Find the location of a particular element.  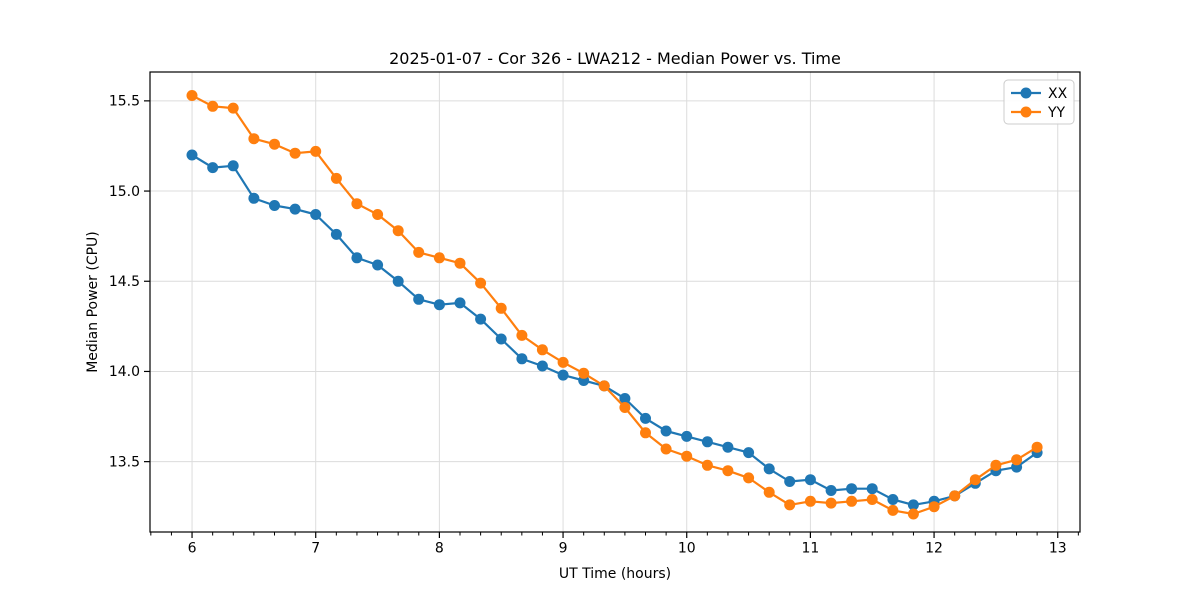

y-axis-label: Median Power (CPU) is located at coordinates (93, 302).